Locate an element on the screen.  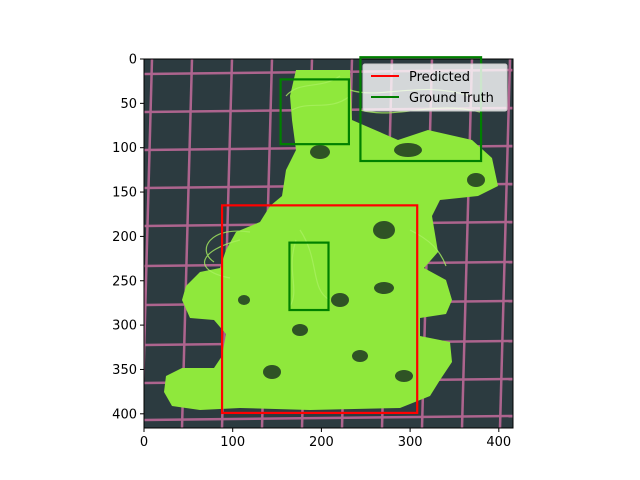
y-tick-label: 150 is located at coordinates (124, 193).